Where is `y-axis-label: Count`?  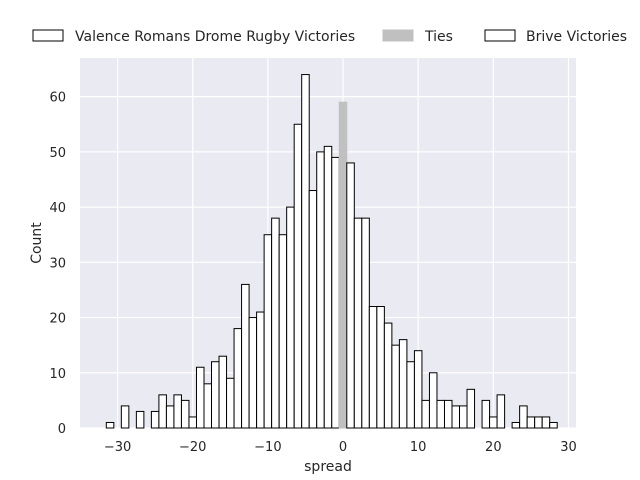
y-axis-label: Count is located at coordinates (37, 243).